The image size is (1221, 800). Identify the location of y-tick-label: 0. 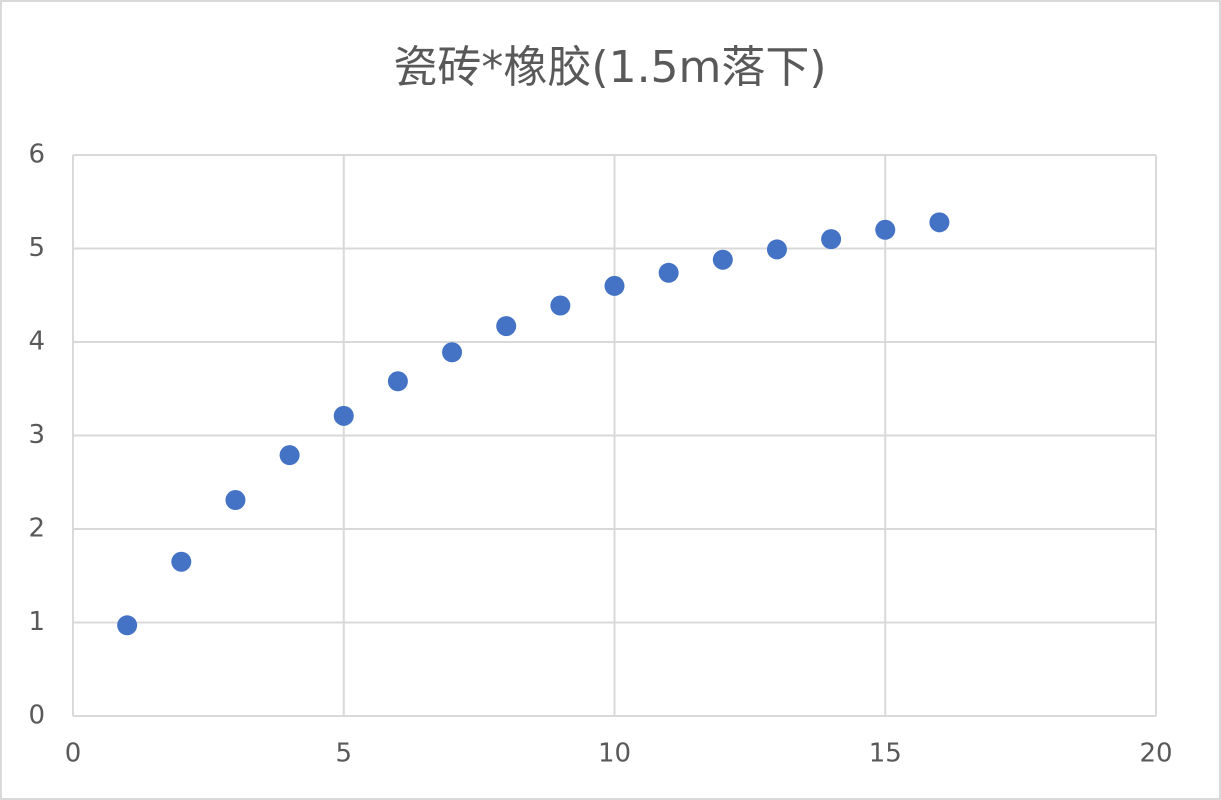
(36, 716).